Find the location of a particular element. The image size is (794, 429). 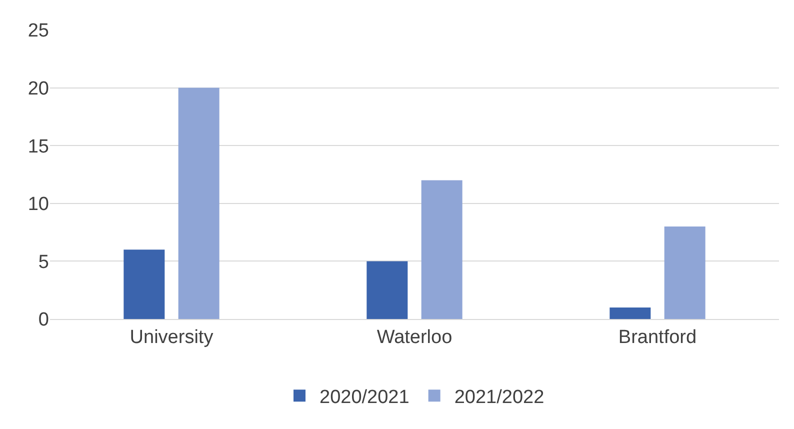

y-tick-label: 15 is located at coordinates (38, 147).